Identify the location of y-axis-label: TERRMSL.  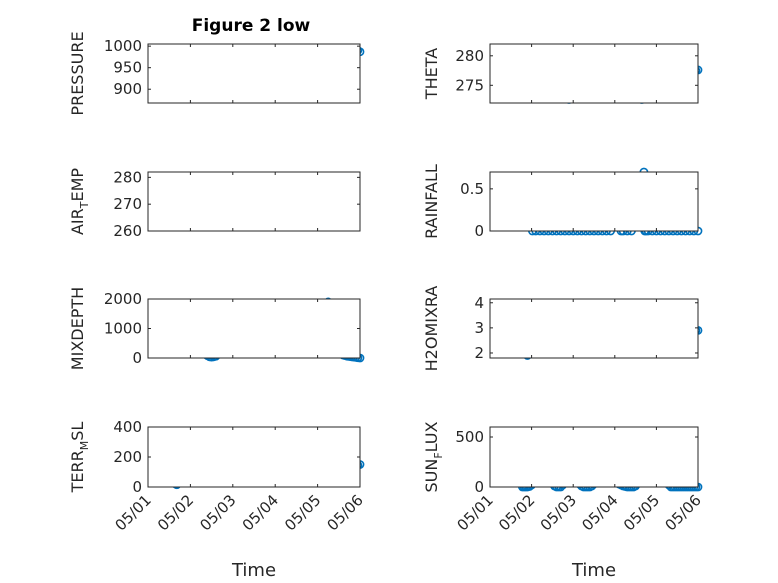
(79, 458).